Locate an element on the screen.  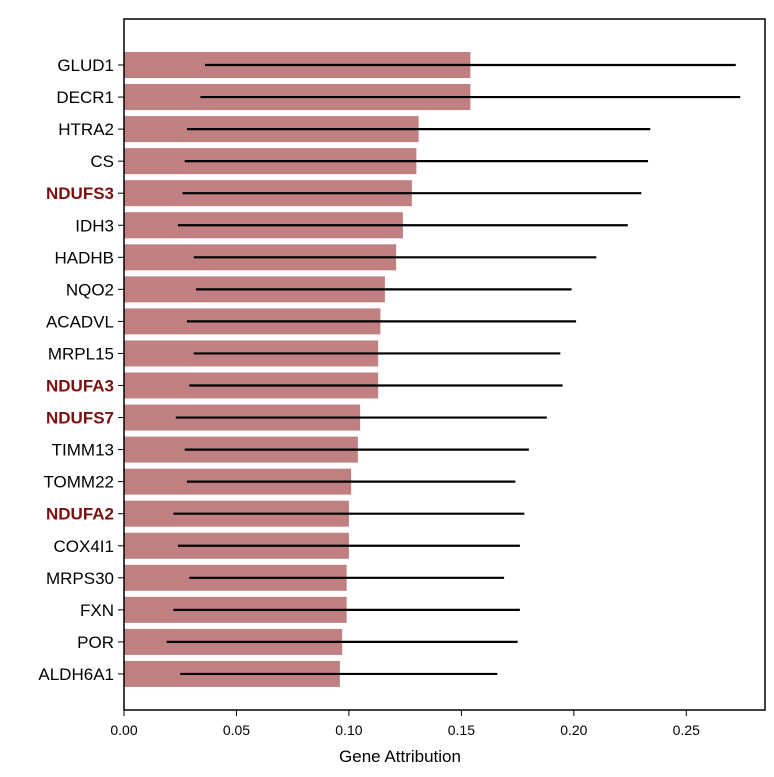
y-tick-label-aldh6a1: ALDH6A1 is located at coordinates (76, 674).